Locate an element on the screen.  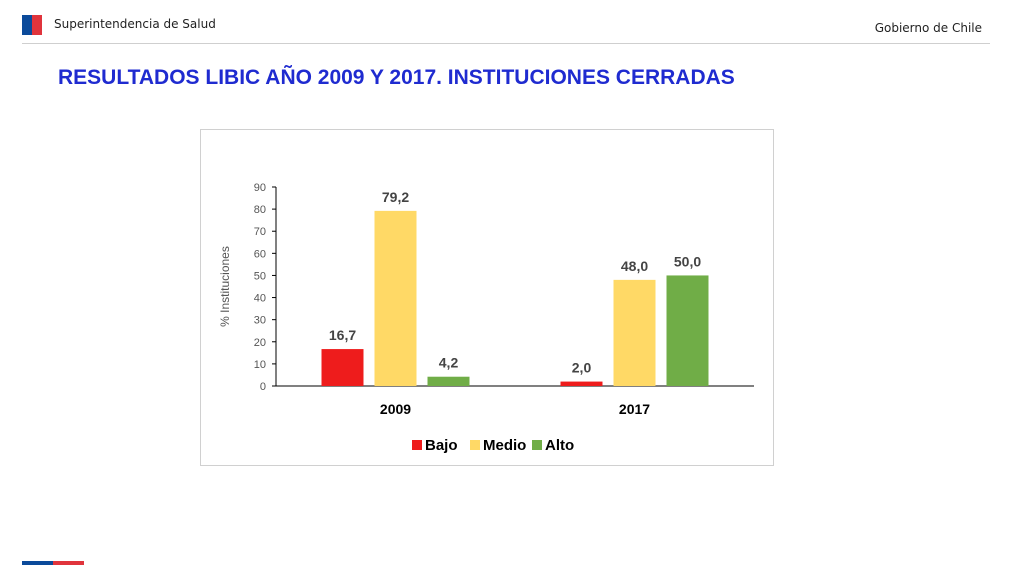
data-label: 2,0 is located at coordinates (582, 368).